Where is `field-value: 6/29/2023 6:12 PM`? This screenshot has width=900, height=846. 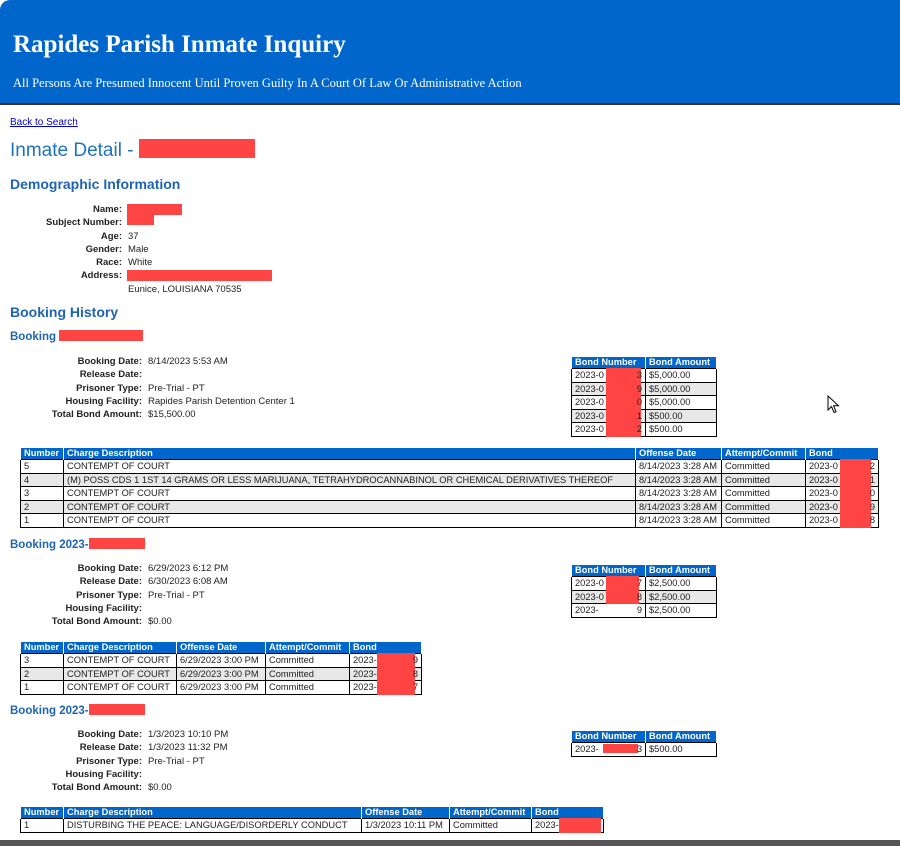
field-value: 6/29/2023 6:12 PM is located at coordinates (188, 568).